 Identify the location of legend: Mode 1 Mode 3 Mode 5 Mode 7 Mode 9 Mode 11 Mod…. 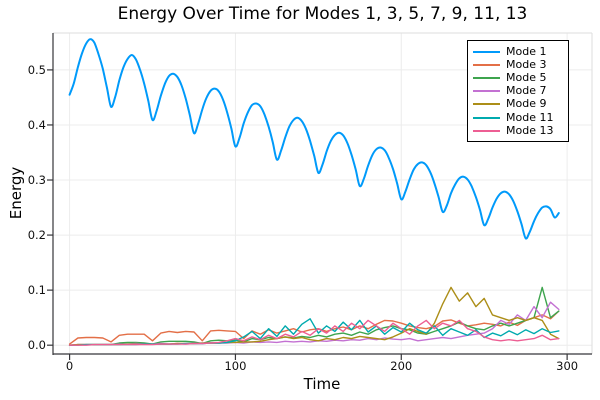
(518, 91).